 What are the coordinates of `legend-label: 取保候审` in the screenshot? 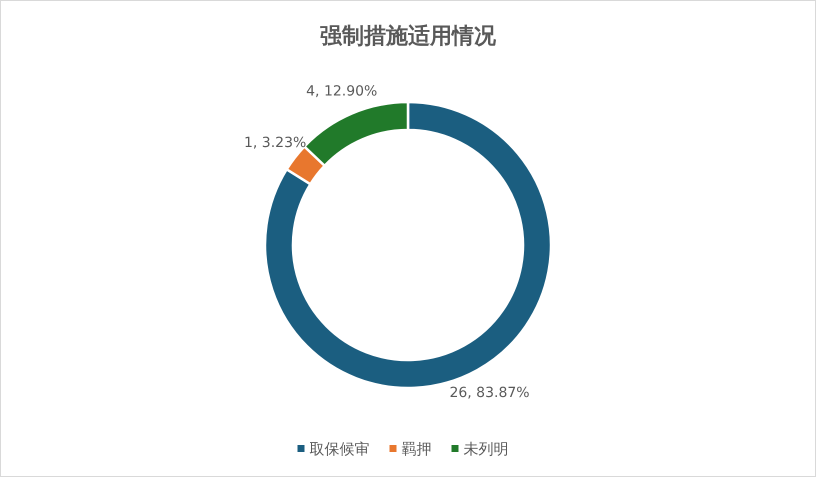 It's located at (340, 449).